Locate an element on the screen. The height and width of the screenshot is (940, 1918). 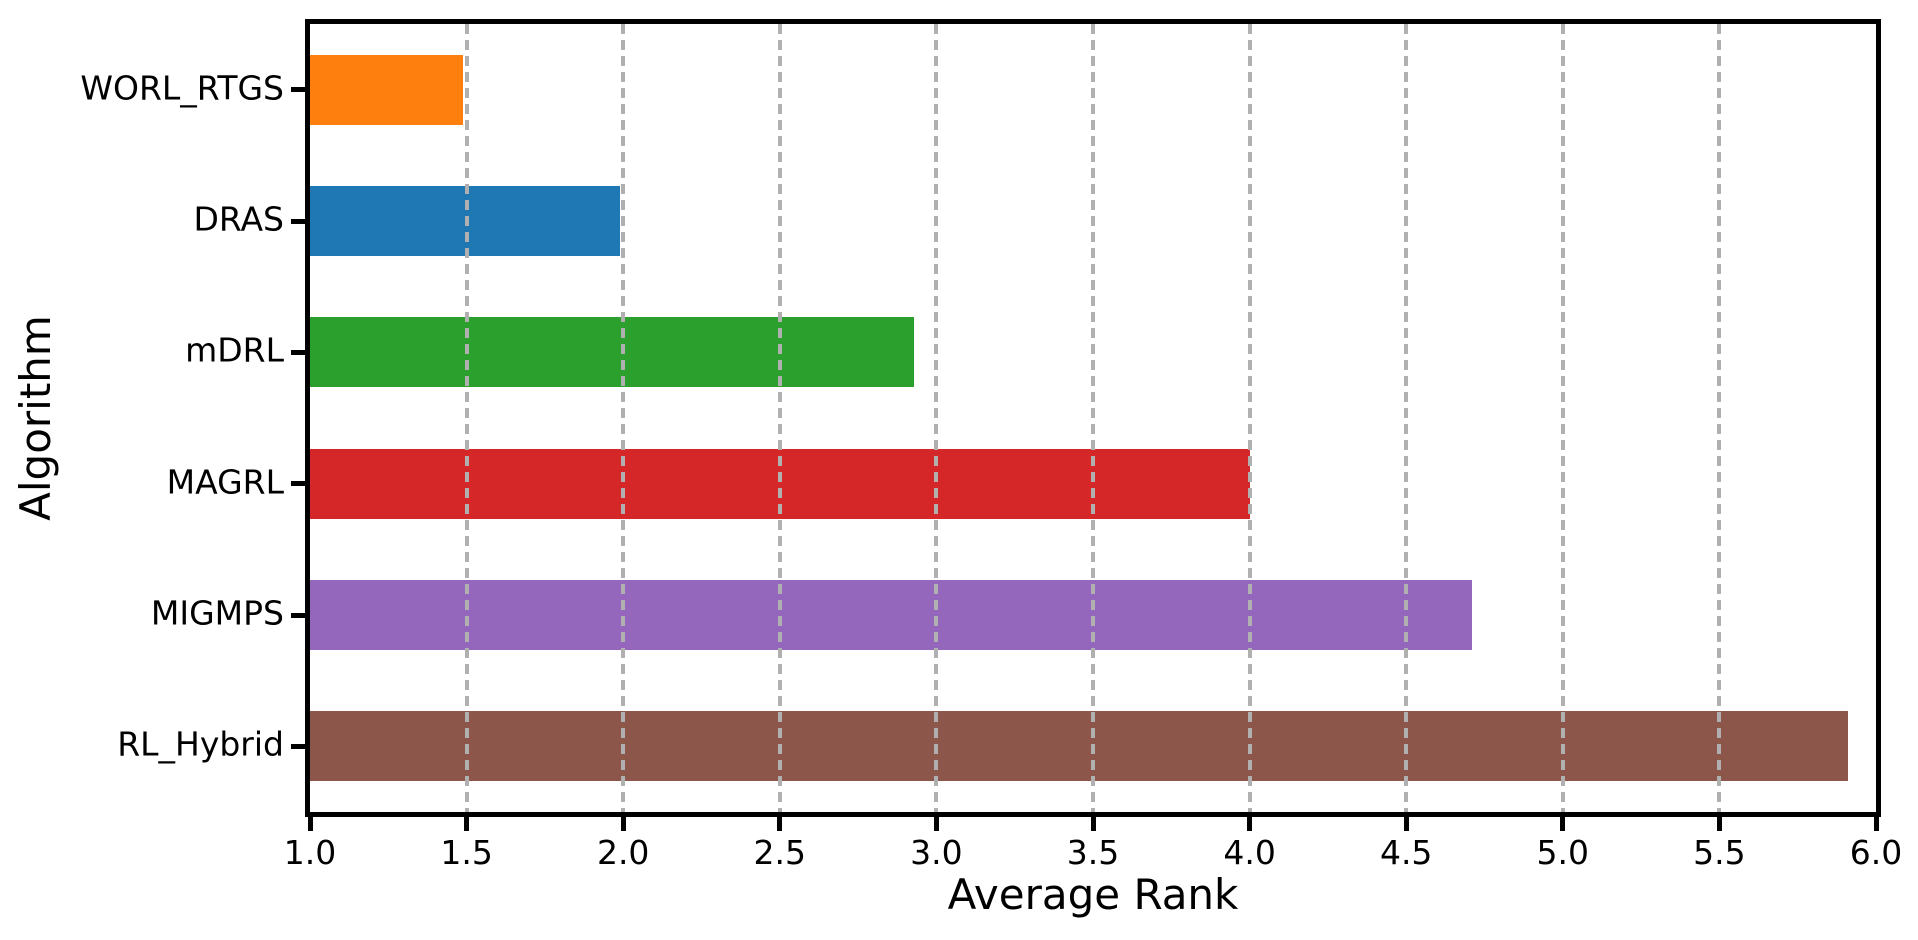
x-tick-label-2.5: 2.5 is located at coordinates (780, 852).